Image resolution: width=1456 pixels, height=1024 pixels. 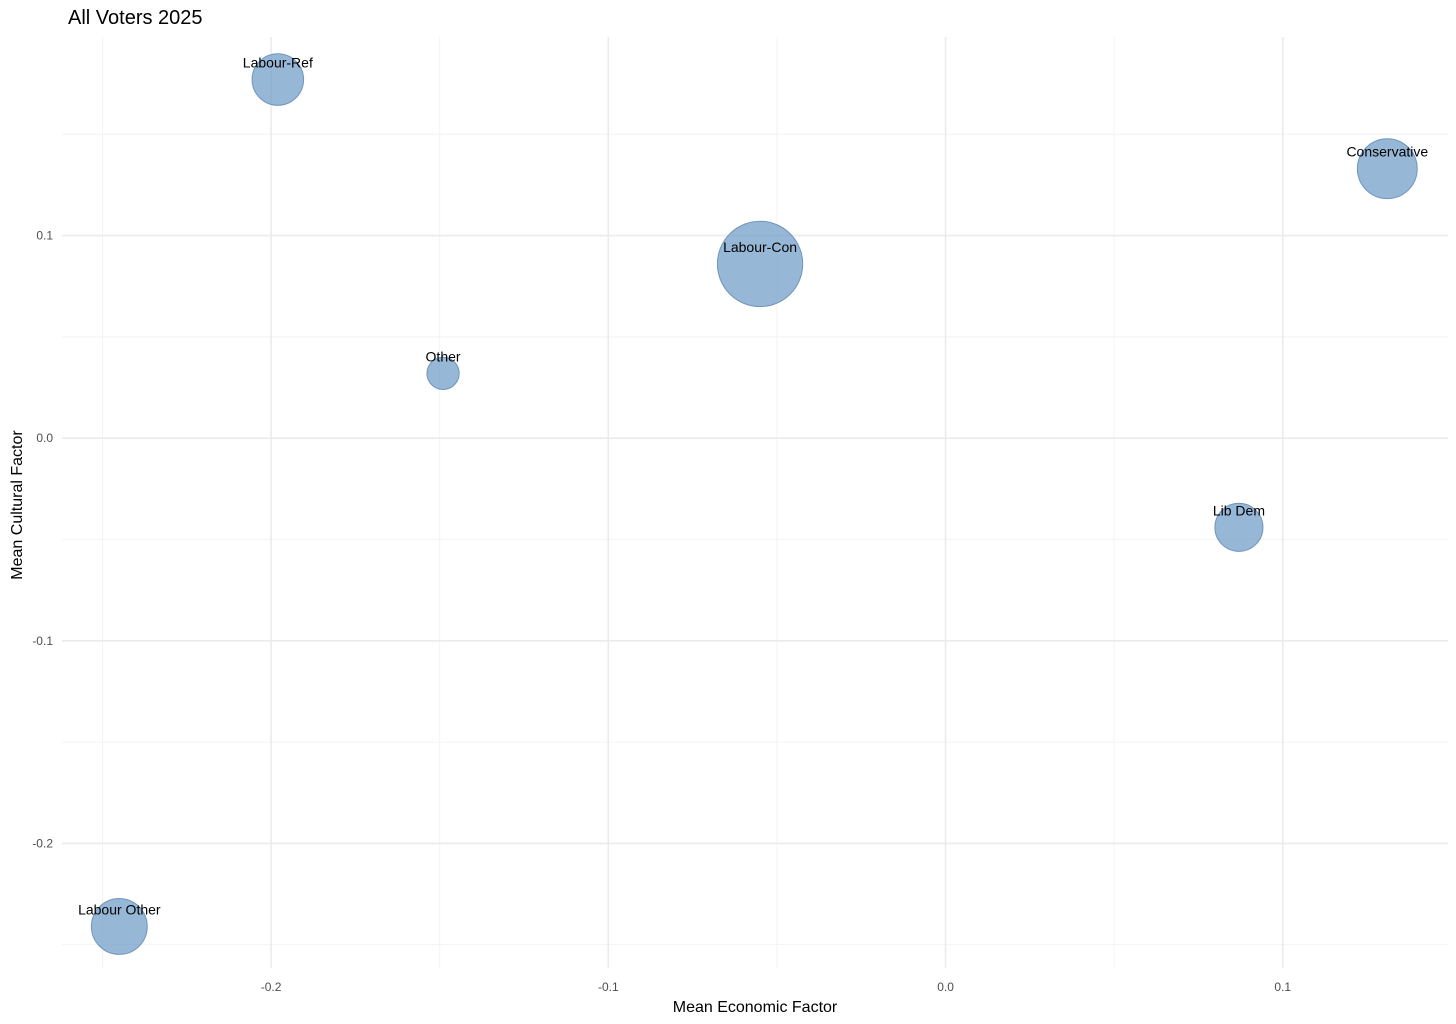 I want to click on data-point-label: Labour Other, so click(x=119, y=909).